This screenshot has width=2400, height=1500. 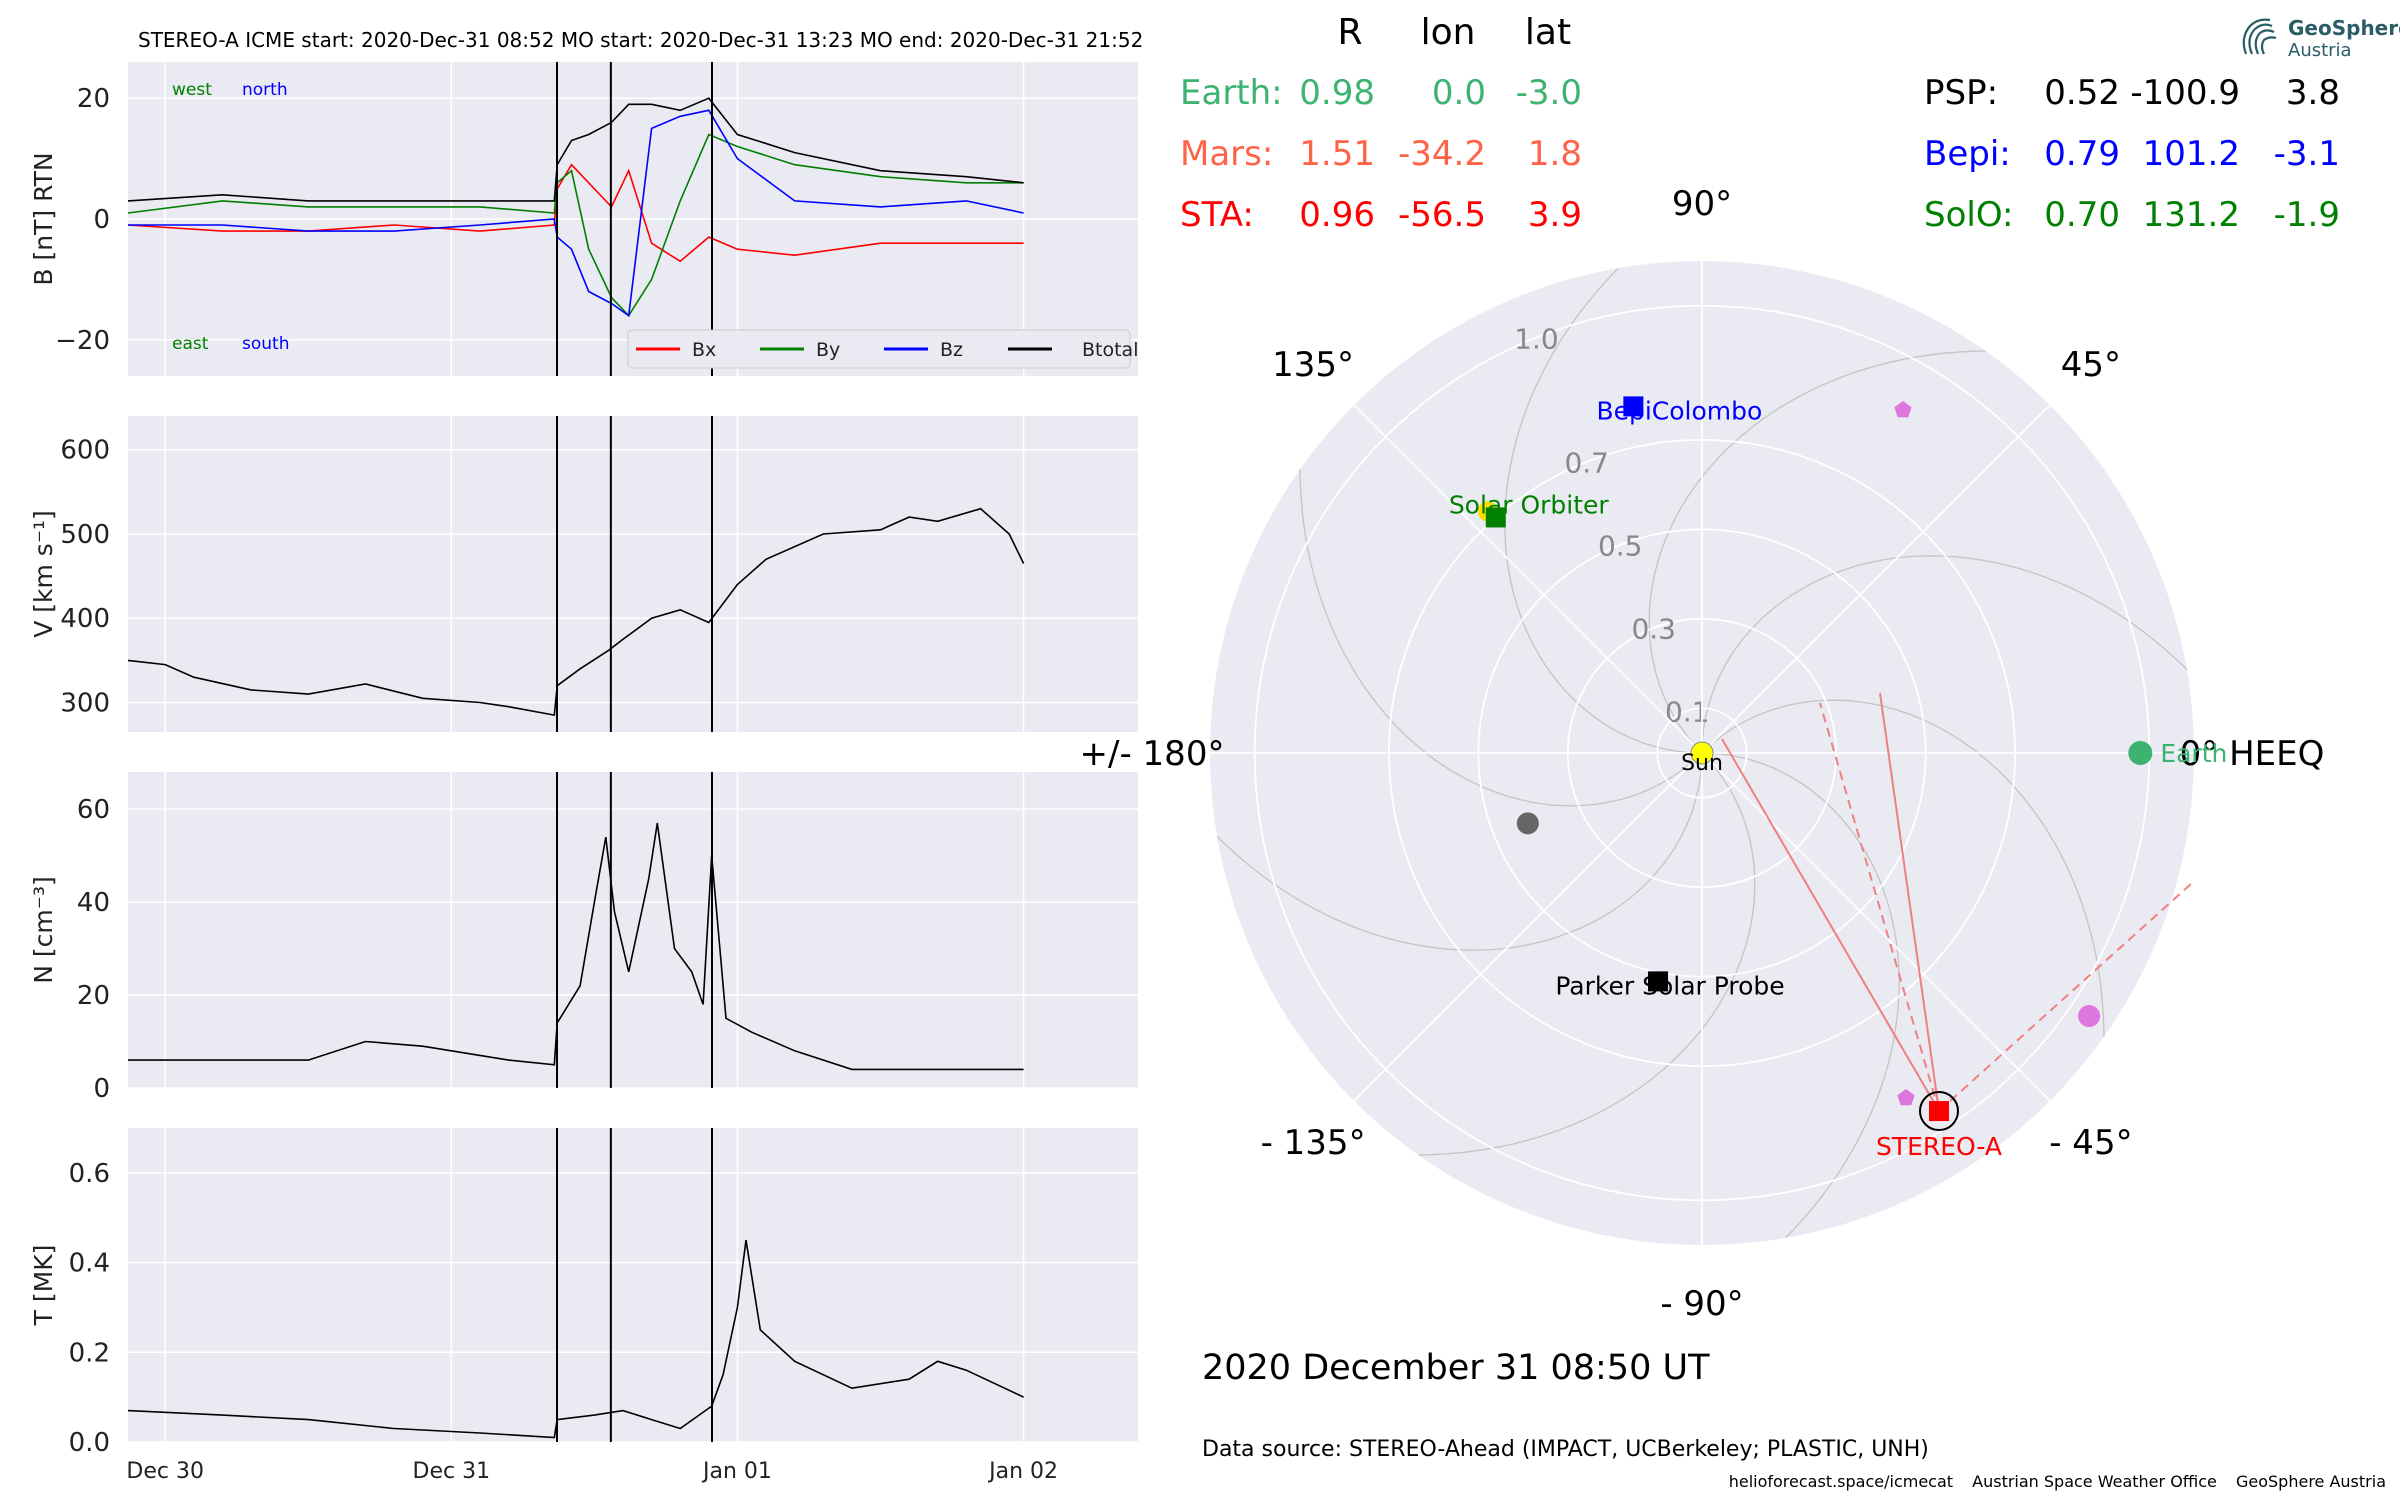 I want to click on table-lon: 101.2, so click(x=2191, y=154).